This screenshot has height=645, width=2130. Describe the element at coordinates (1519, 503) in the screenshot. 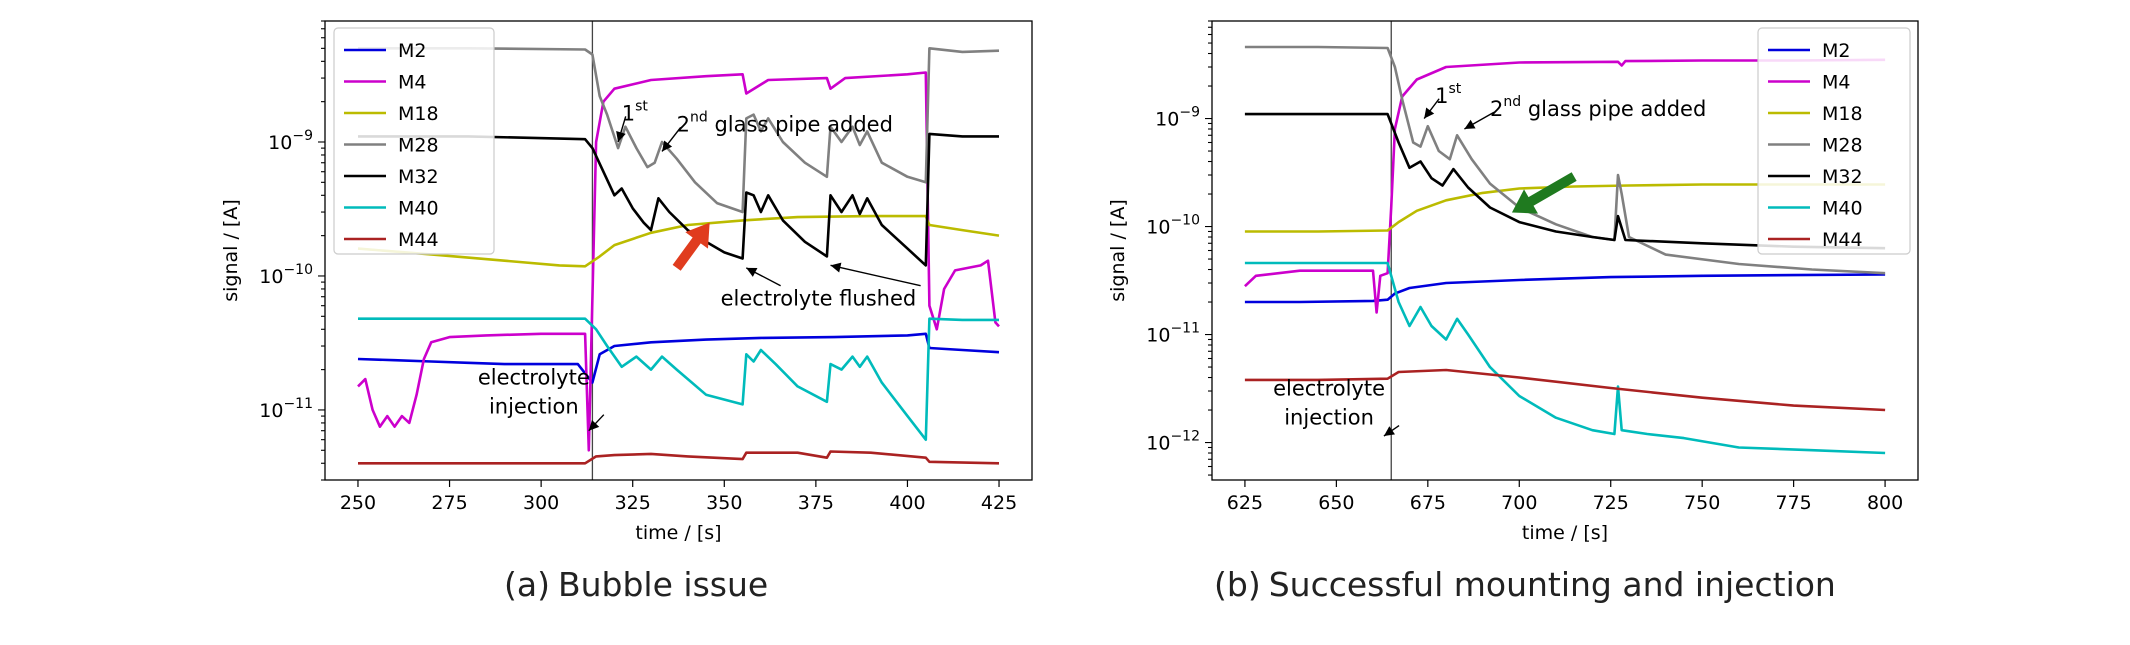

I see `x-tick-label: 700` at that location.